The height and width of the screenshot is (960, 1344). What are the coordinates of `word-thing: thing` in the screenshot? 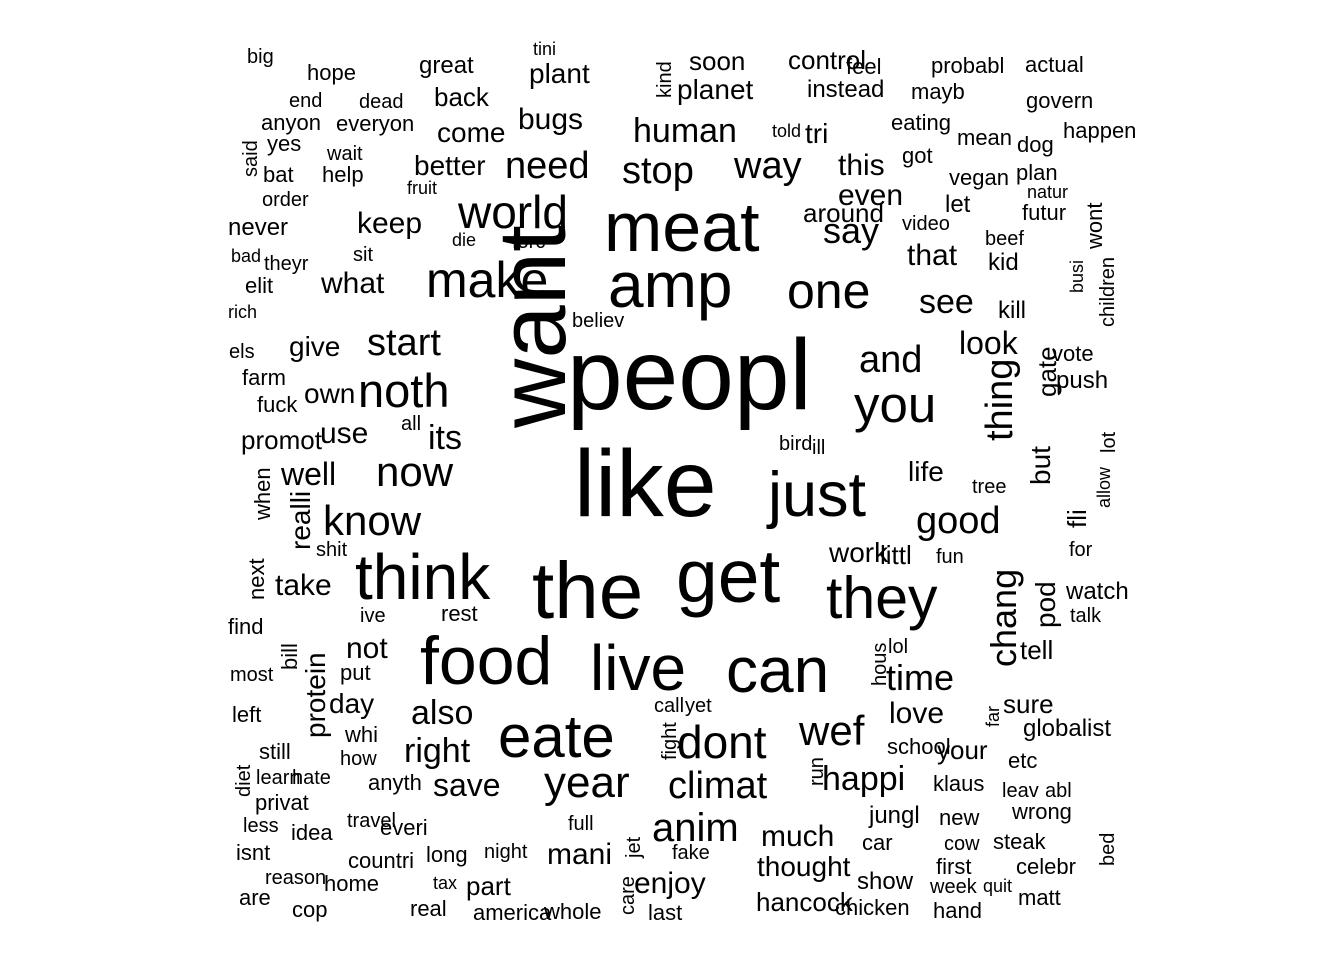 It's located at (1000, 400).